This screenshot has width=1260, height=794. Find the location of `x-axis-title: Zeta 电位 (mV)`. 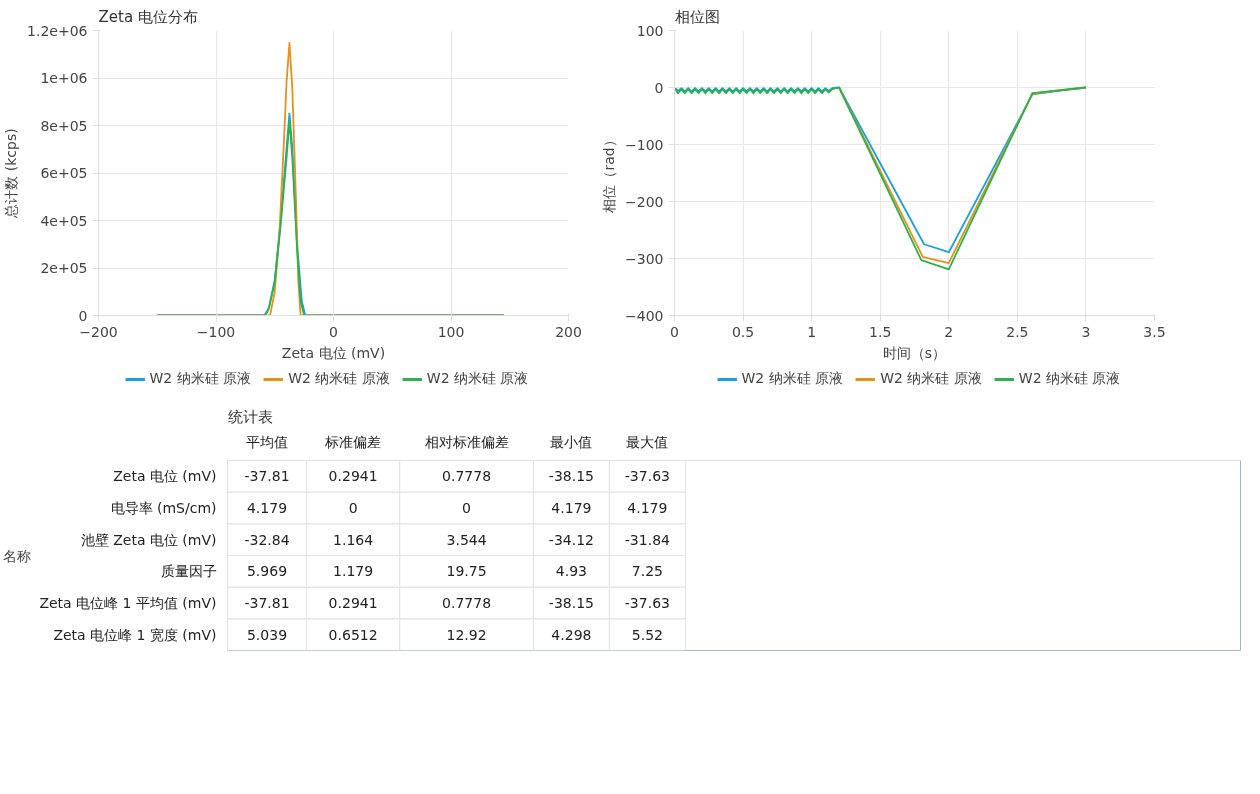

x-axis-title: Zeta 电位 (mV) is located at coordinates (333, 352).